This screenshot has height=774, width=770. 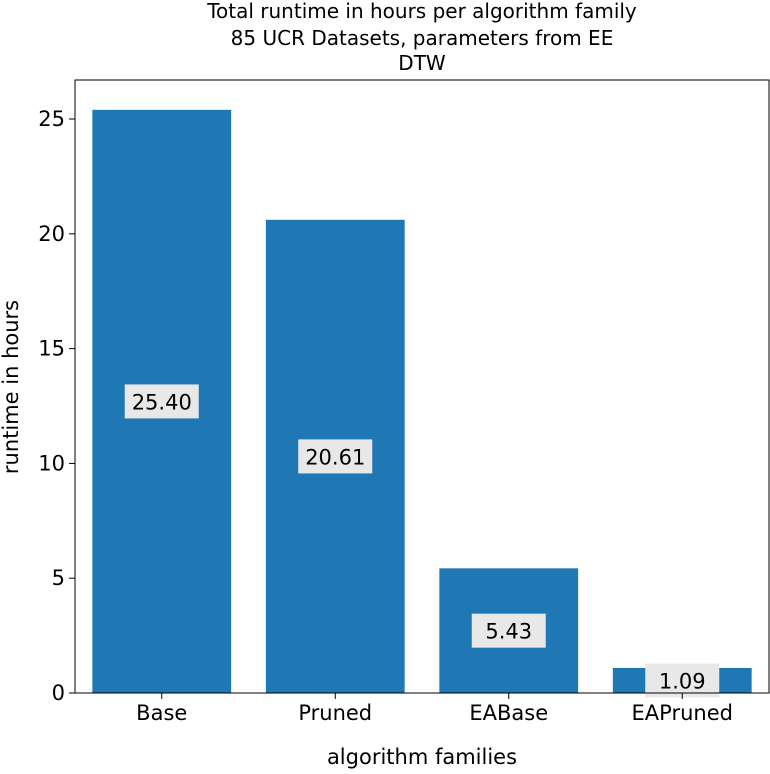 I want to click on value-label-eabase: 5.43, so click(x=508, y=632).